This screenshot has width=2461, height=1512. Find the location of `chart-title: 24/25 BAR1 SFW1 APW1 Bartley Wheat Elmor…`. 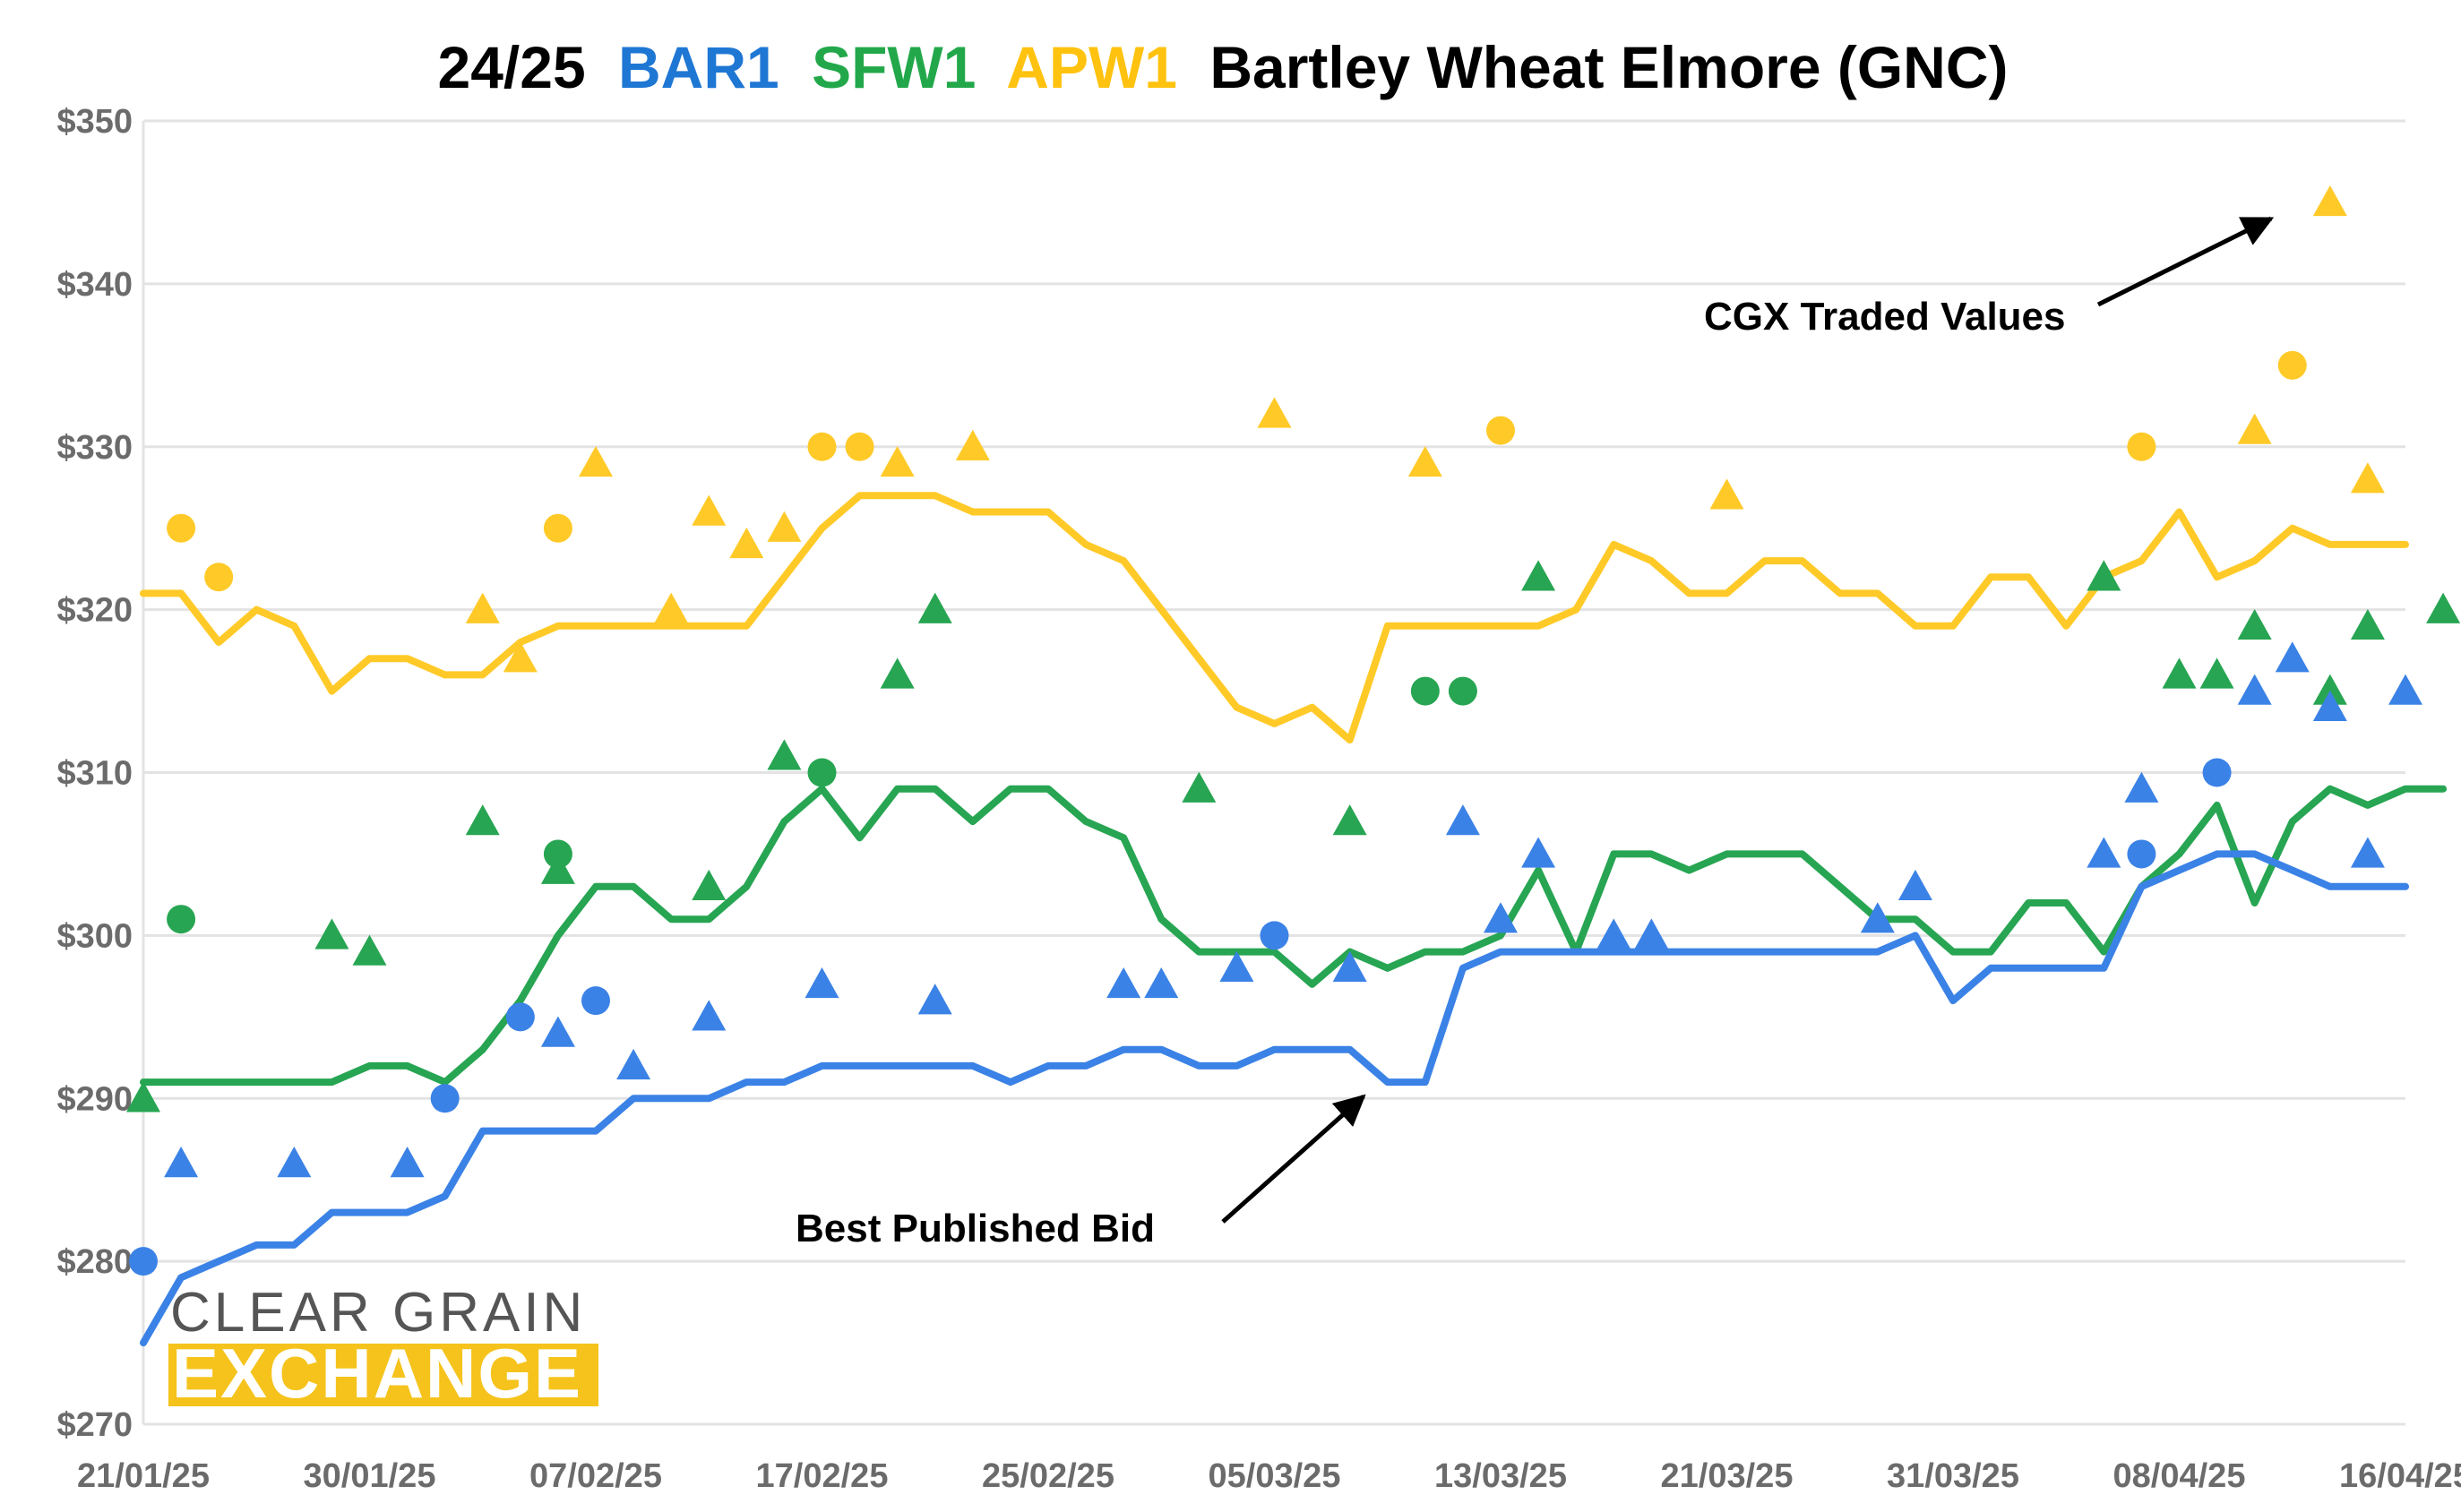

chart-title: 24/25 BAR1 SFW1 APW1 Bartley Wheat Elmor… is located at coordinates (1223, 67).